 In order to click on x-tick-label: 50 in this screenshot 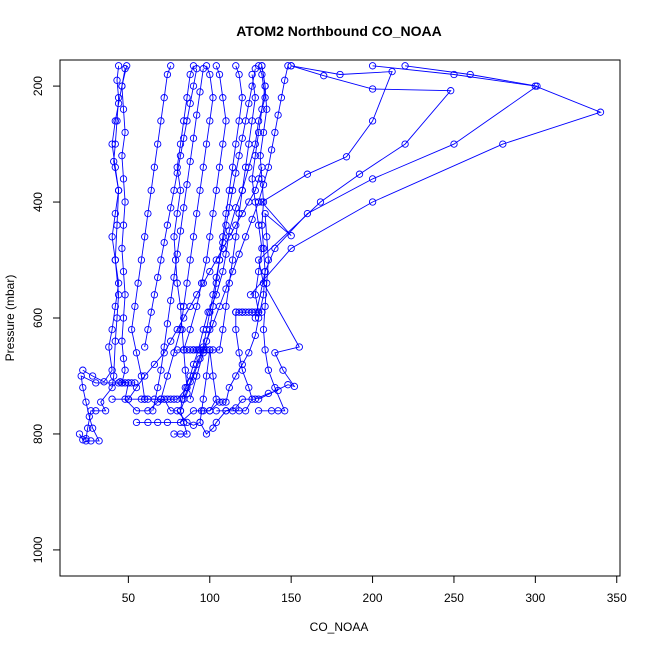, I will do `click(129, 598)`.